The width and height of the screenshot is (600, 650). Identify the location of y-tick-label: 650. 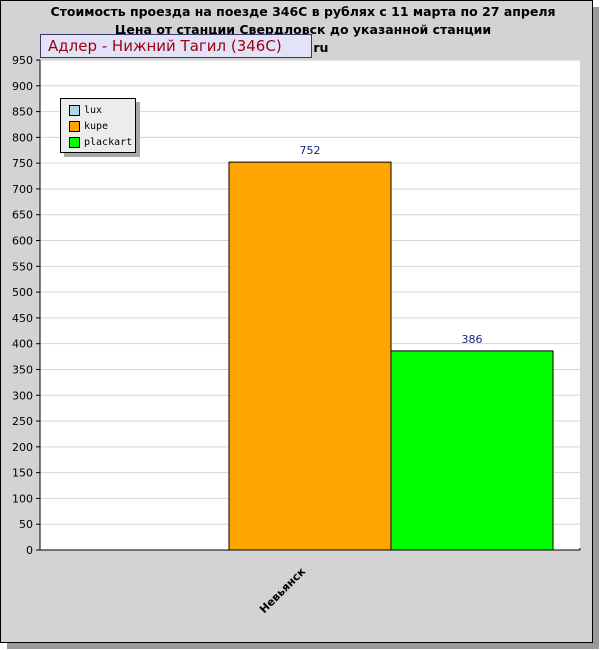
(22, 215).